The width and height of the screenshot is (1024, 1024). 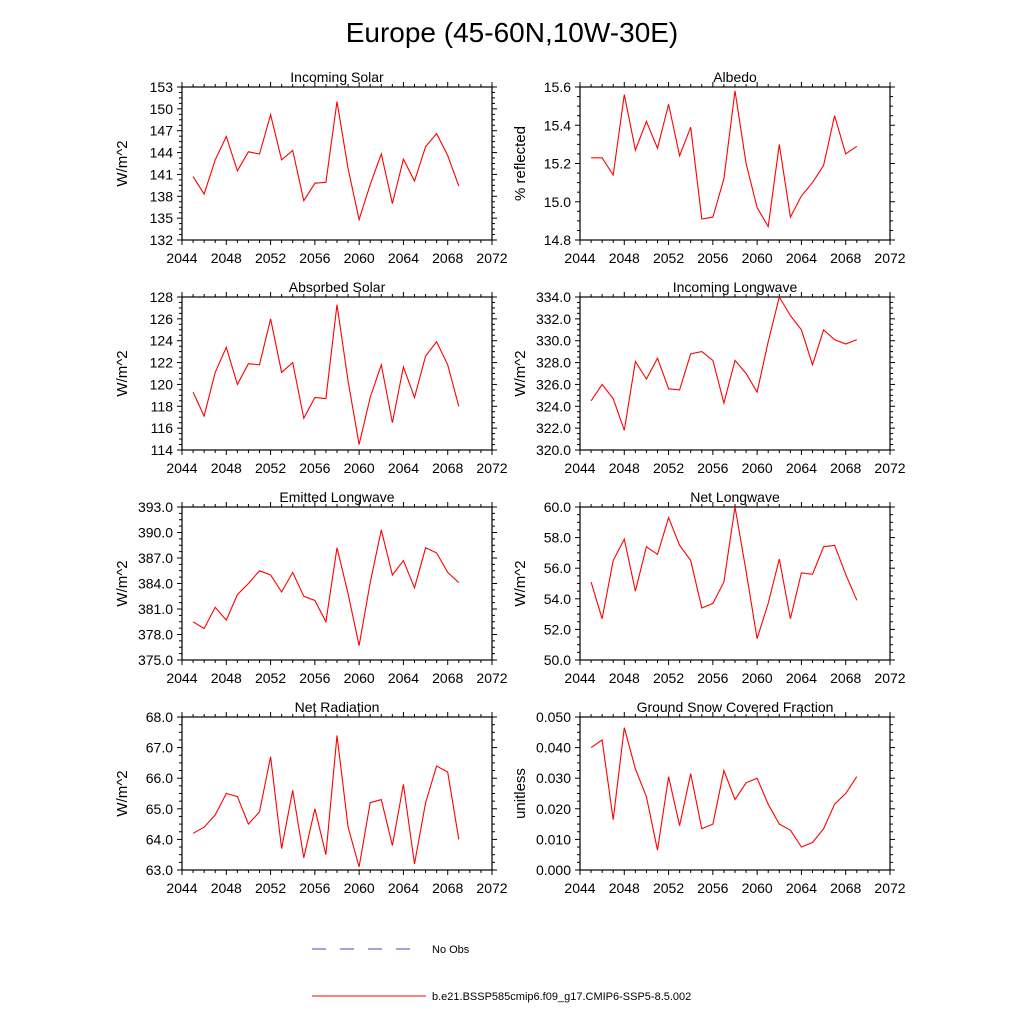 I want to click on y-tick-label: 124, so click(x=162, y=341).